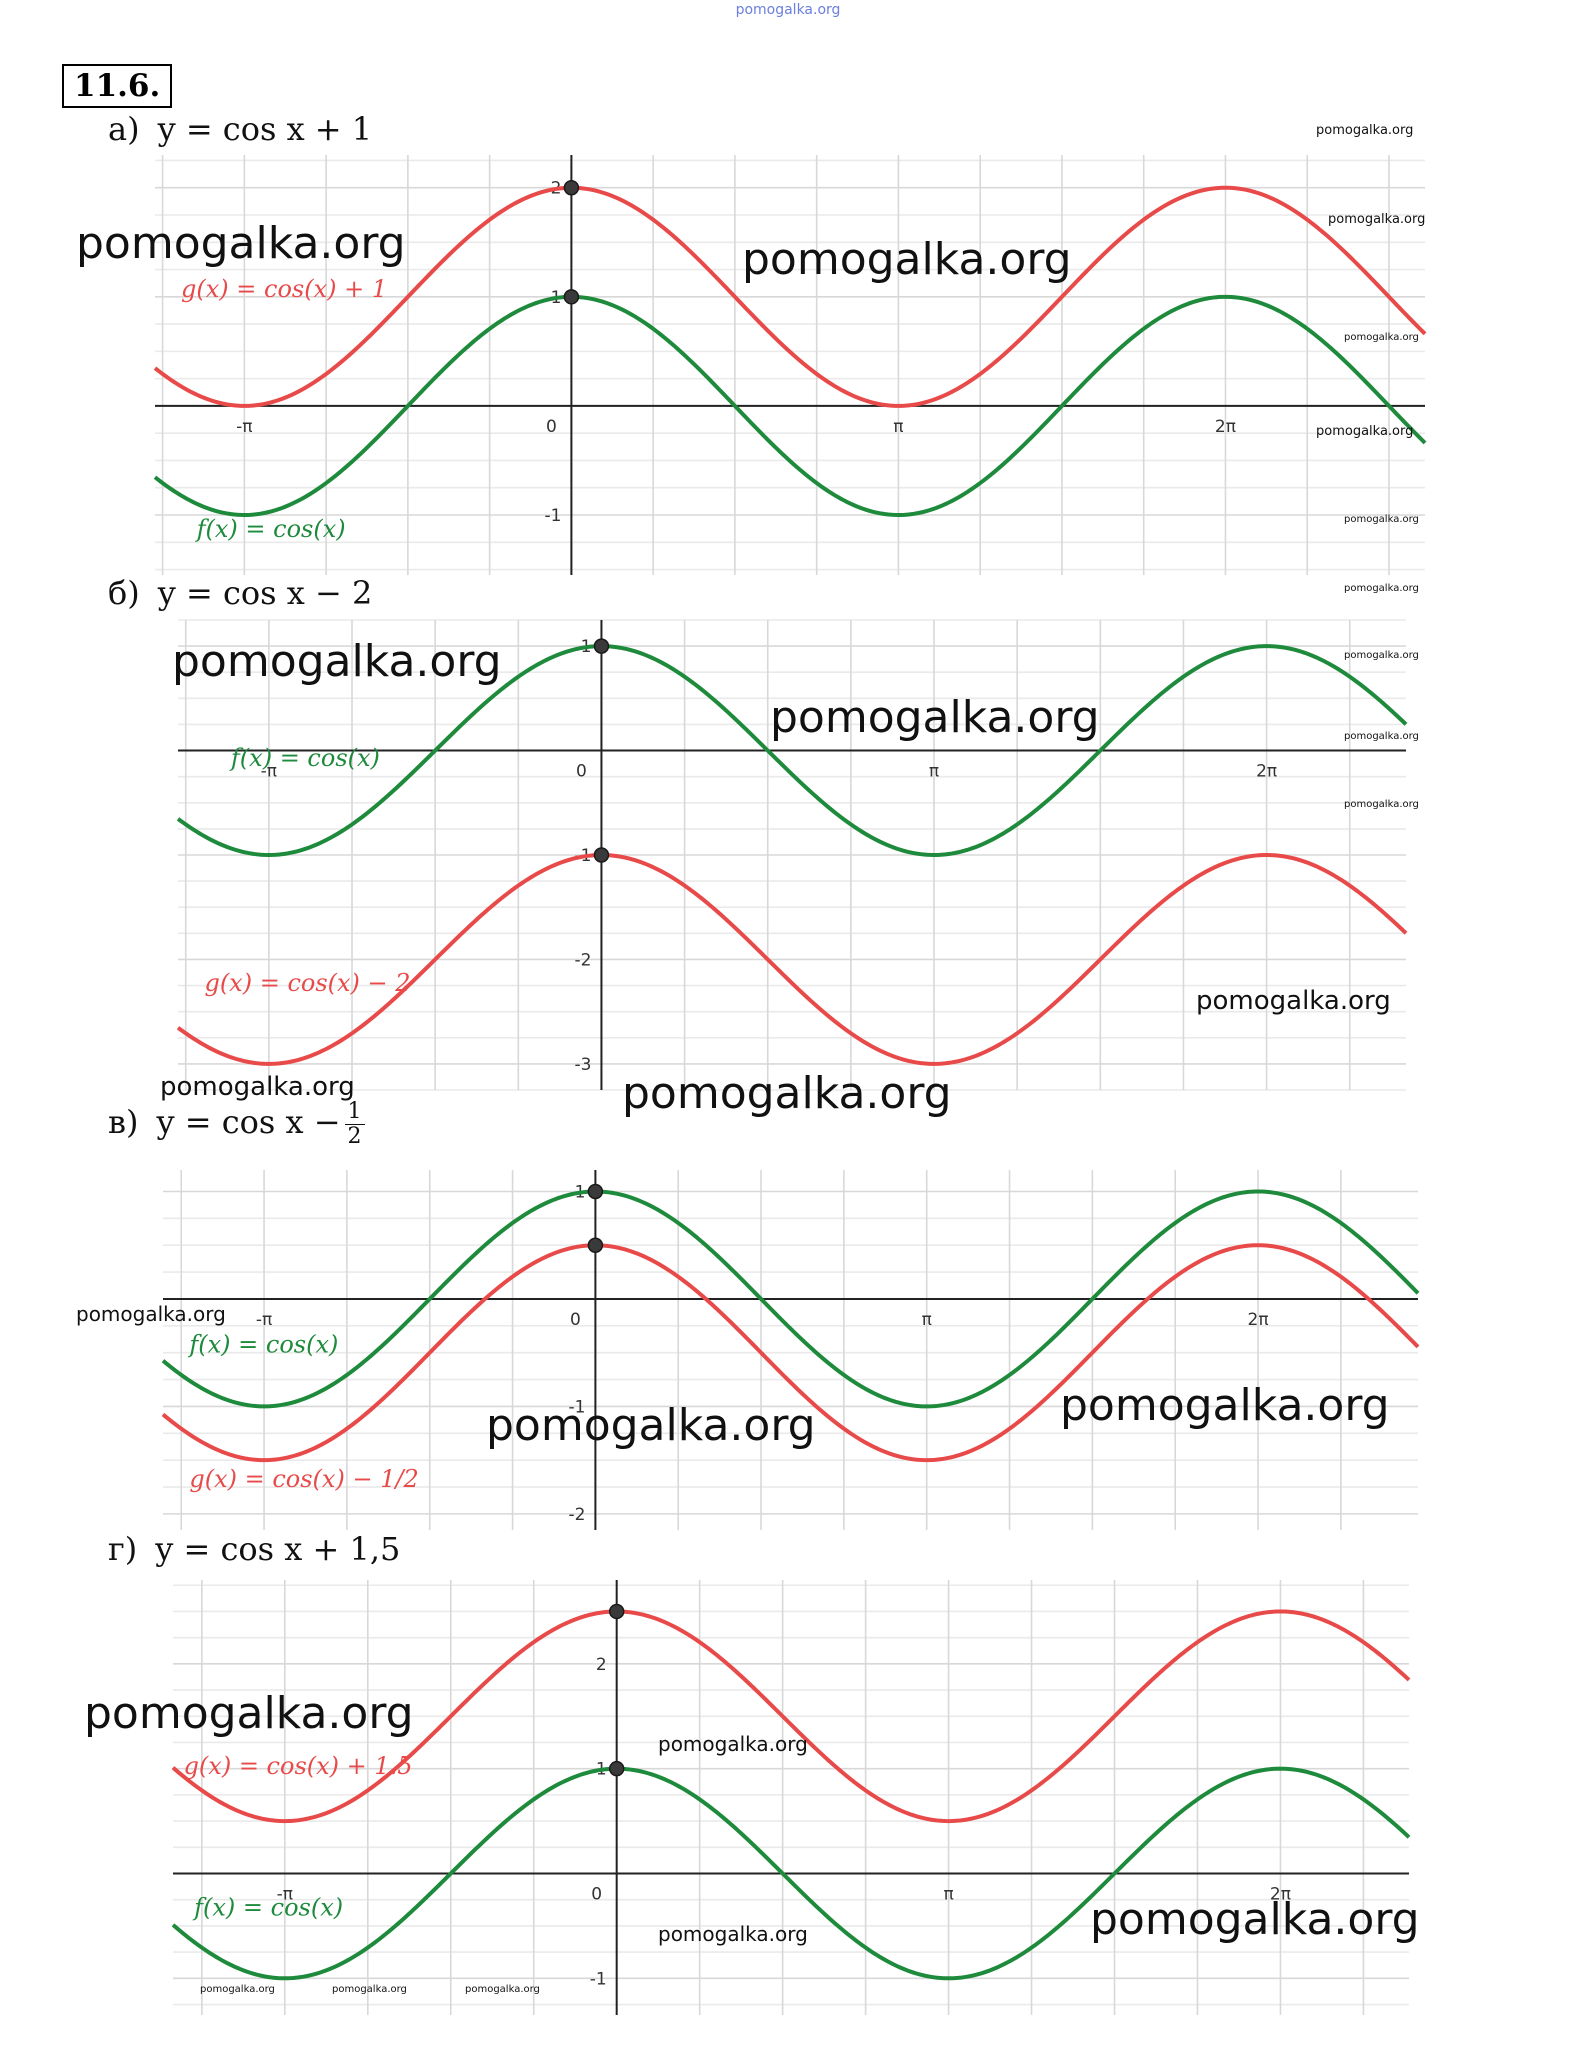  I want to click on series-label-red: g(x) = cos(x) − 1/2, so click(303, 1479).